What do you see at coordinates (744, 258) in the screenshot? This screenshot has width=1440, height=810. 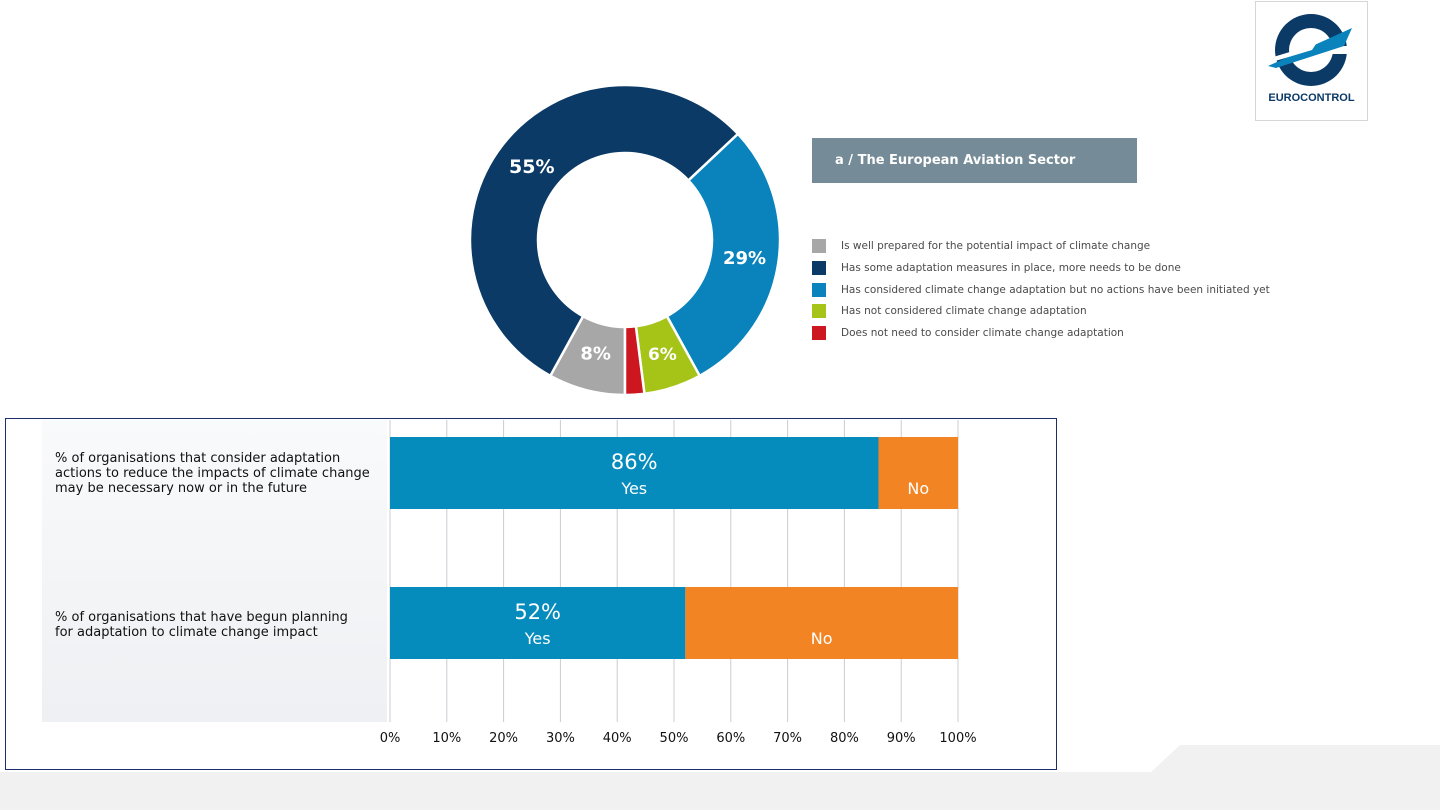 I see `donut-data-label: 29%` at bounding box center [744, 258].